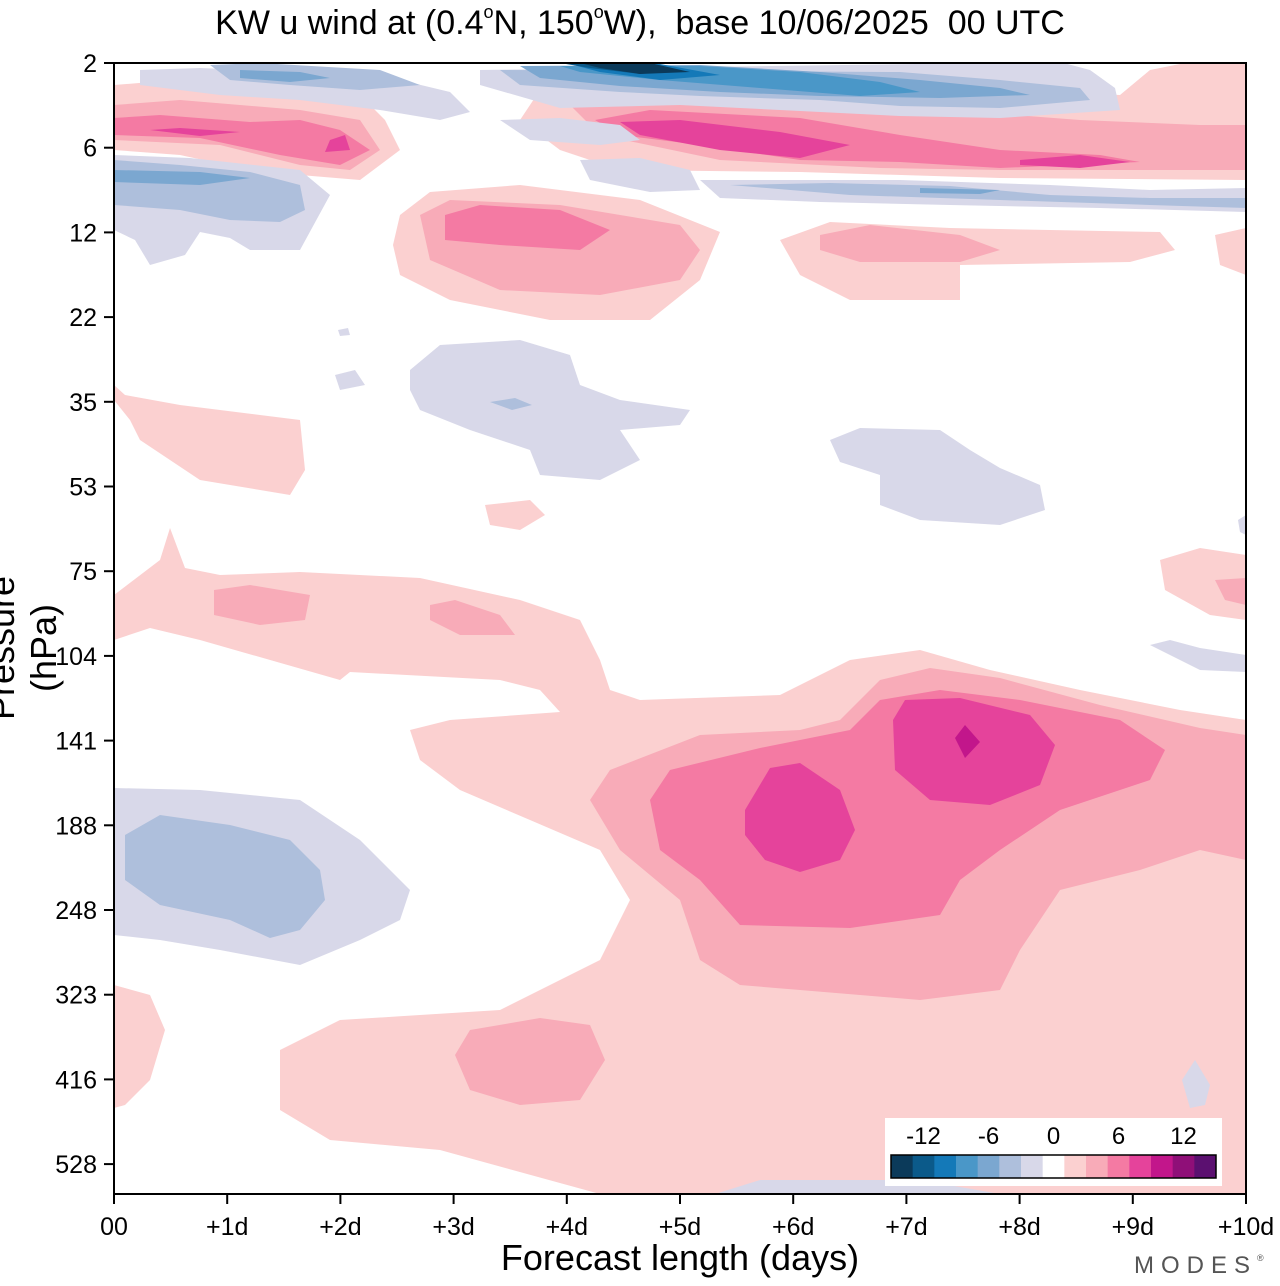 This screenshot has width=1280, height=1286. Describe the element at coordinates (793, 1227) in the screenshot. I see `x-tick-label-6: +6d` at that location.